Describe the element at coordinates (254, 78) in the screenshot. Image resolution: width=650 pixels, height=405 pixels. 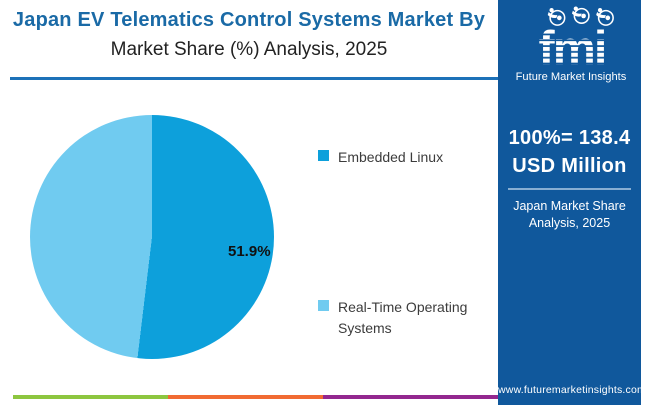
I see `header-divider` at that location.